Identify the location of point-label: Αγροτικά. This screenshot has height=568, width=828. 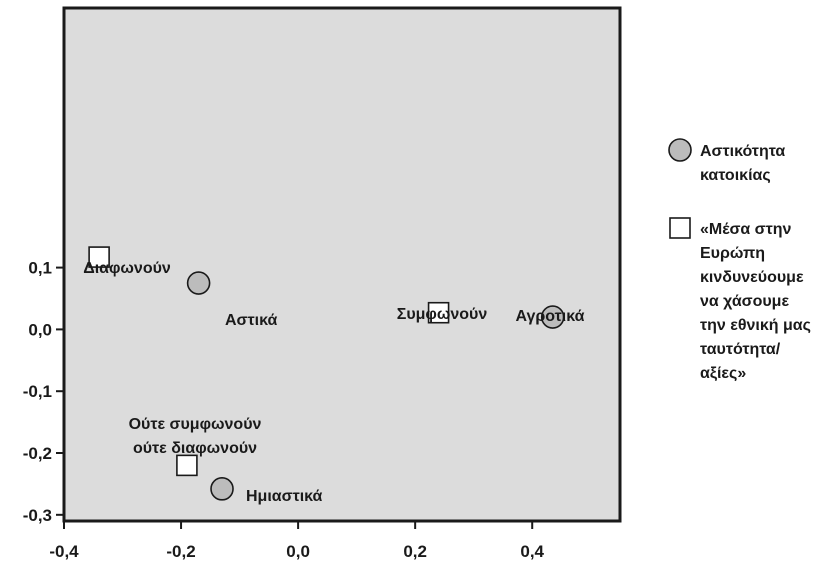
(550, 316).